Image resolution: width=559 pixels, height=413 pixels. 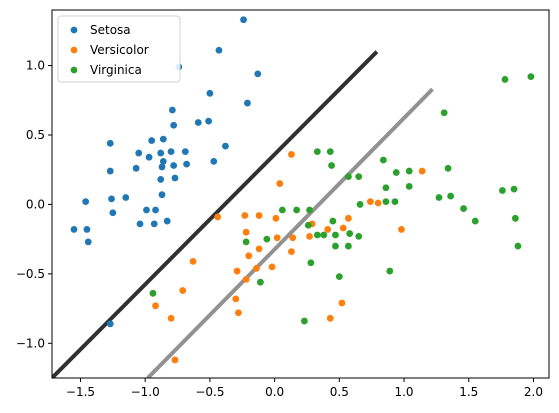 What do you see at coordinates (30, 274) in the screenshot?
I see `y-tick-label: −0.5` at bounding box center [30, 274].